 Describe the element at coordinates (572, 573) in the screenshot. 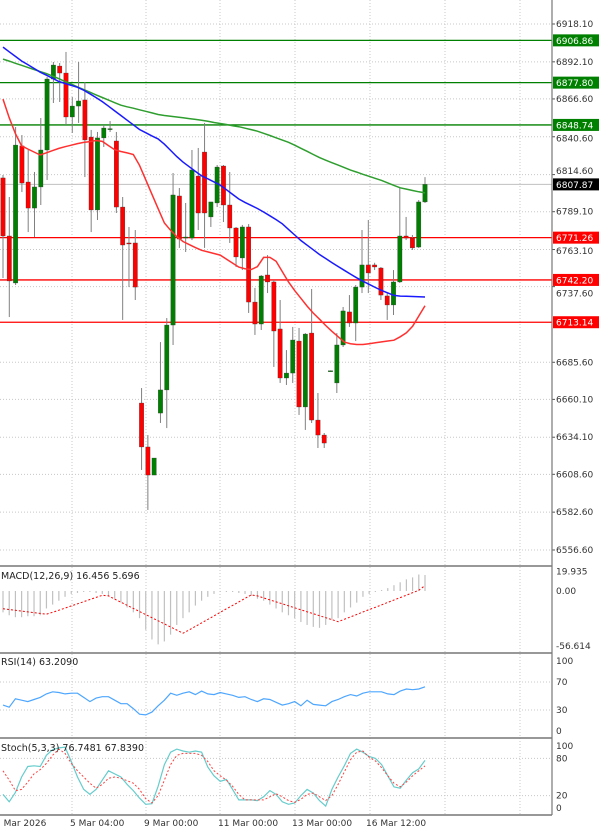

I see `macd-tick-label: 19.935` at that location.